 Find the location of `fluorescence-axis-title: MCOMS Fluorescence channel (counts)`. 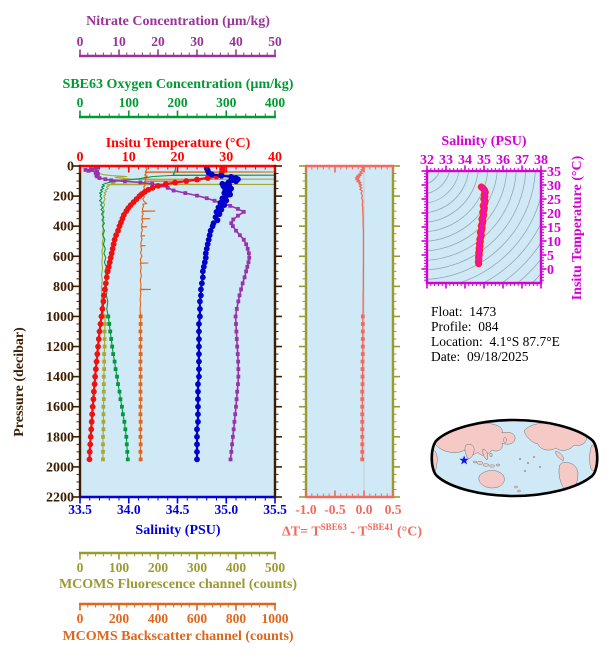

fluorescence-axis-title: MCOMS Fluorescence channel (counts) is located at coordinates (178, 584).